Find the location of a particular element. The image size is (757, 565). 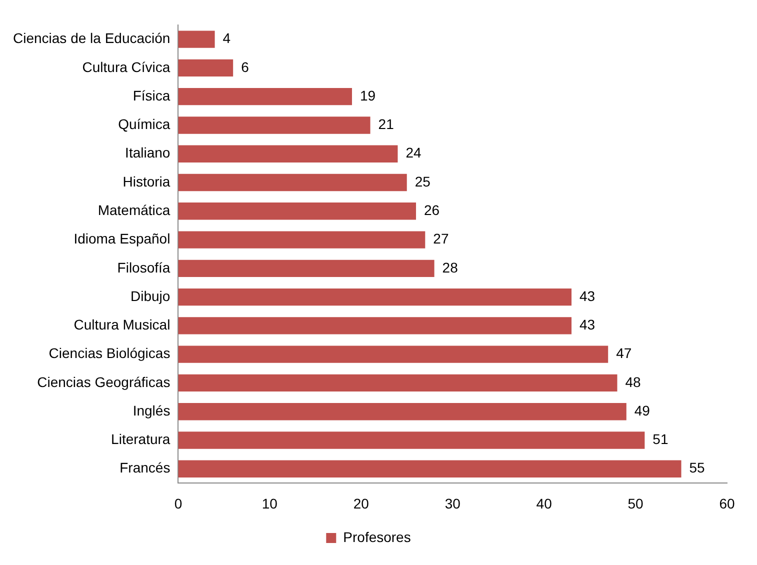

y-tick-label: Física is located at coordinates (151, 95).